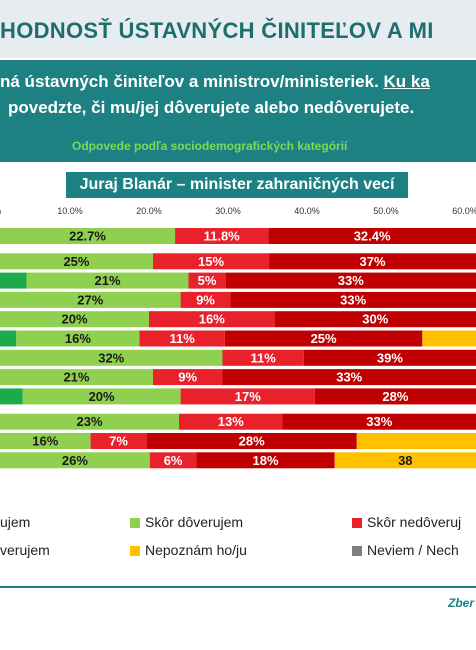  I want to click on bar-value-label: 38, so click(405, 460).